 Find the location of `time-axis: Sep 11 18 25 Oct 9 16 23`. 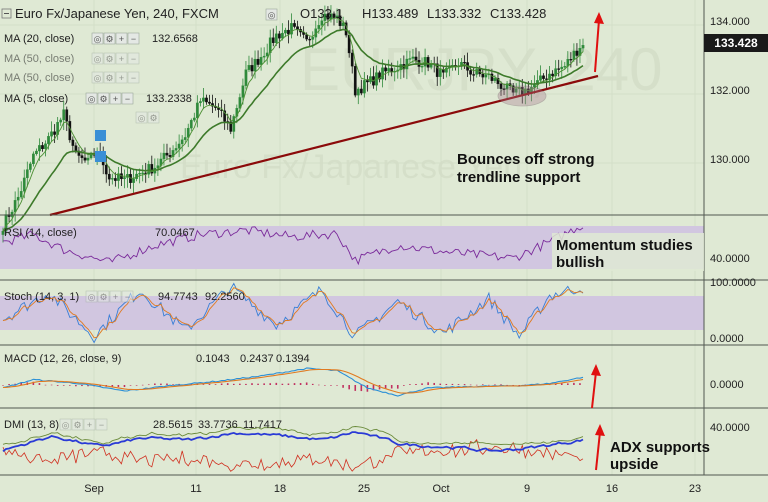

time-axis: Sep 11 18 25 Oct 9 16 23 is located at coordinates (392, 489).